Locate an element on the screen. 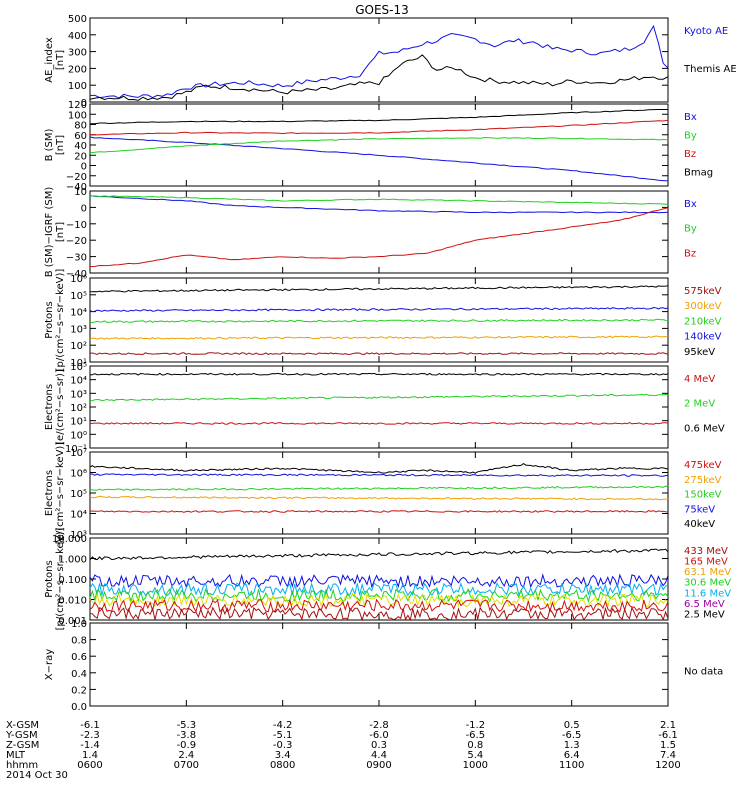 This screenshot has width=750, height=800. y-axis-label: X−ray is located at coordinates (49, 664).